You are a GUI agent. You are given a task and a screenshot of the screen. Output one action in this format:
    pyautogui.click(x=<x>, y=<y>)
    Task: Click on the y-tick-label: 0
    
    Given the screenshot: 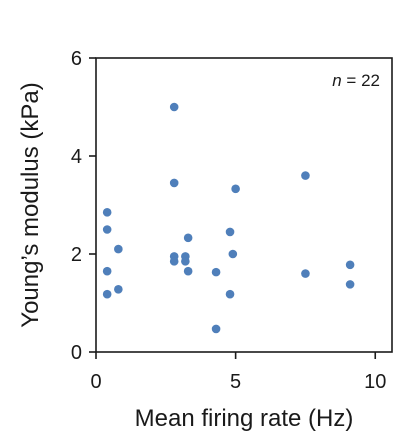 What is the action you would take?
    pyautogui.click(x=76, y=353)
    